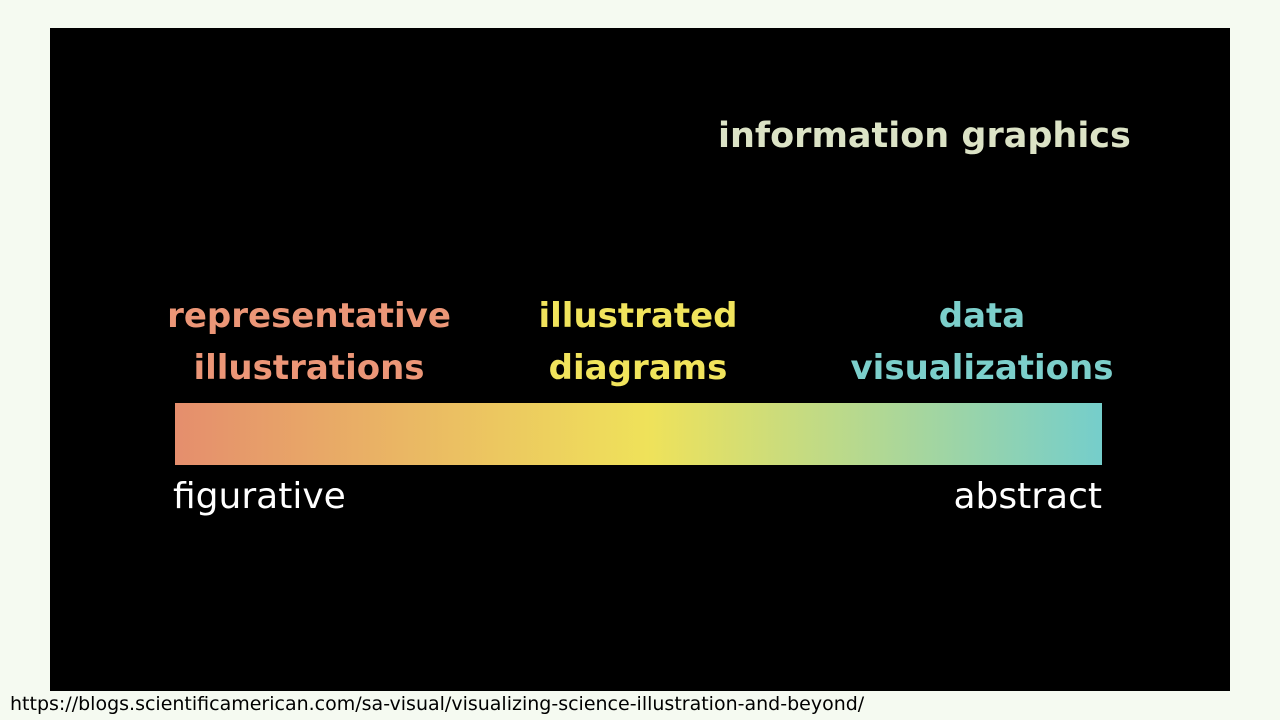  What do you see at coordinates (638, 316) in the screenshot?
I see `category-line: illustrated` at bounding box center [638, 316].